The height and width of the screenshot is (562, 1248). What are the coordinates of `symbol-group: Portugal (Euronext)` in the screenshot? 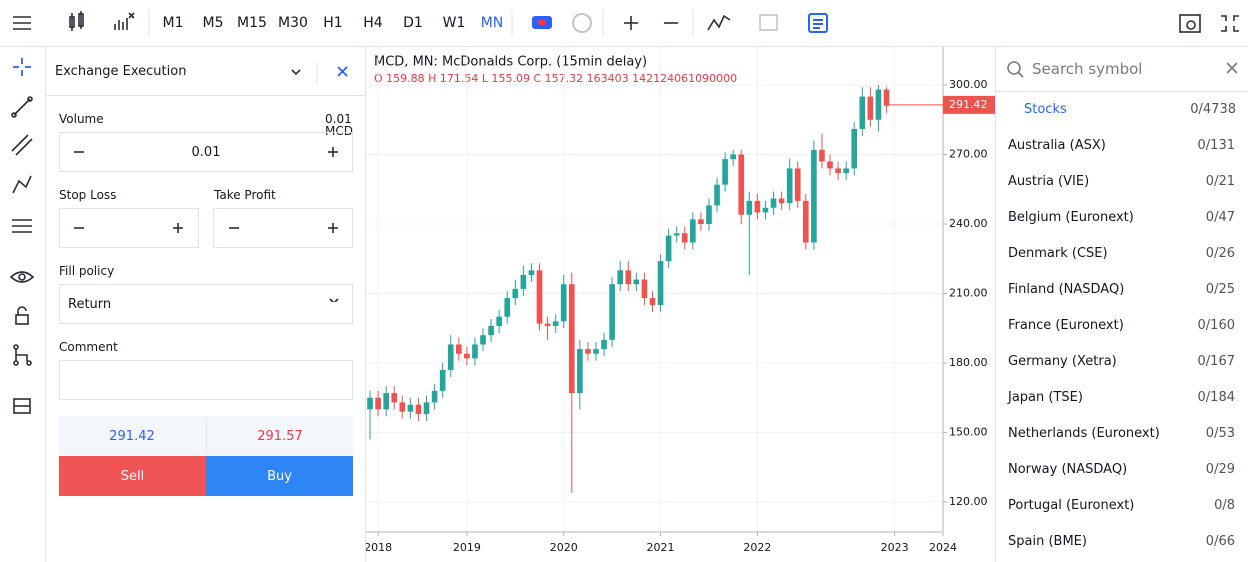 It's located at (1071, 505).